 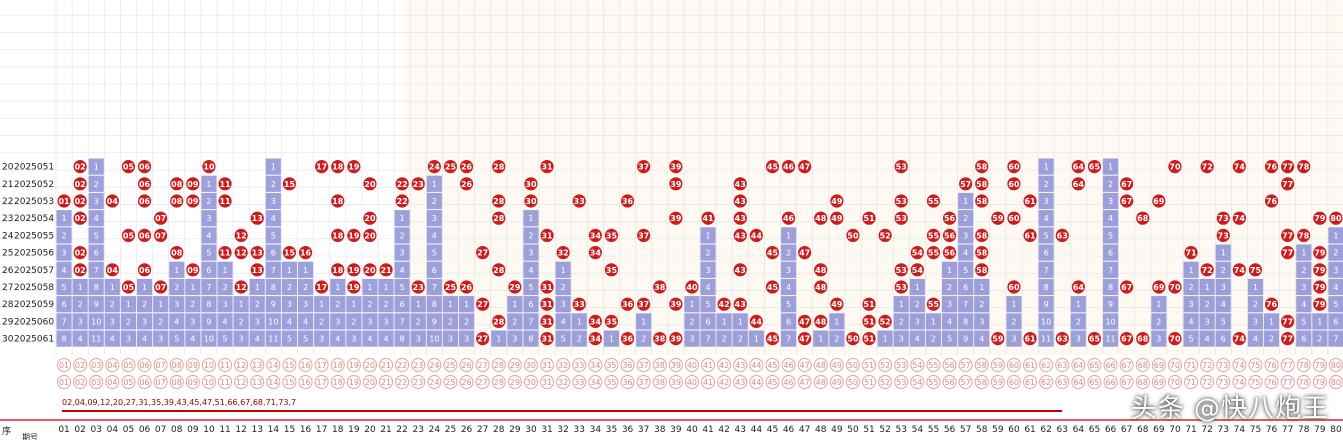 What do you see at coordinates (370, 218) in the screenshot?
I see `hit-number: 20` at bounding box center [370, 218].